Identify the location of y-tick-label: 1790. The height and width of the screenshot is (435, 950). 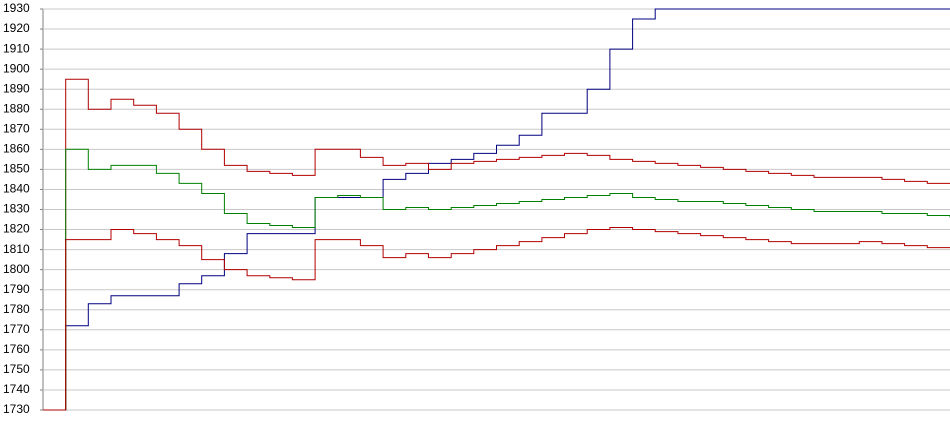
(16, 289).